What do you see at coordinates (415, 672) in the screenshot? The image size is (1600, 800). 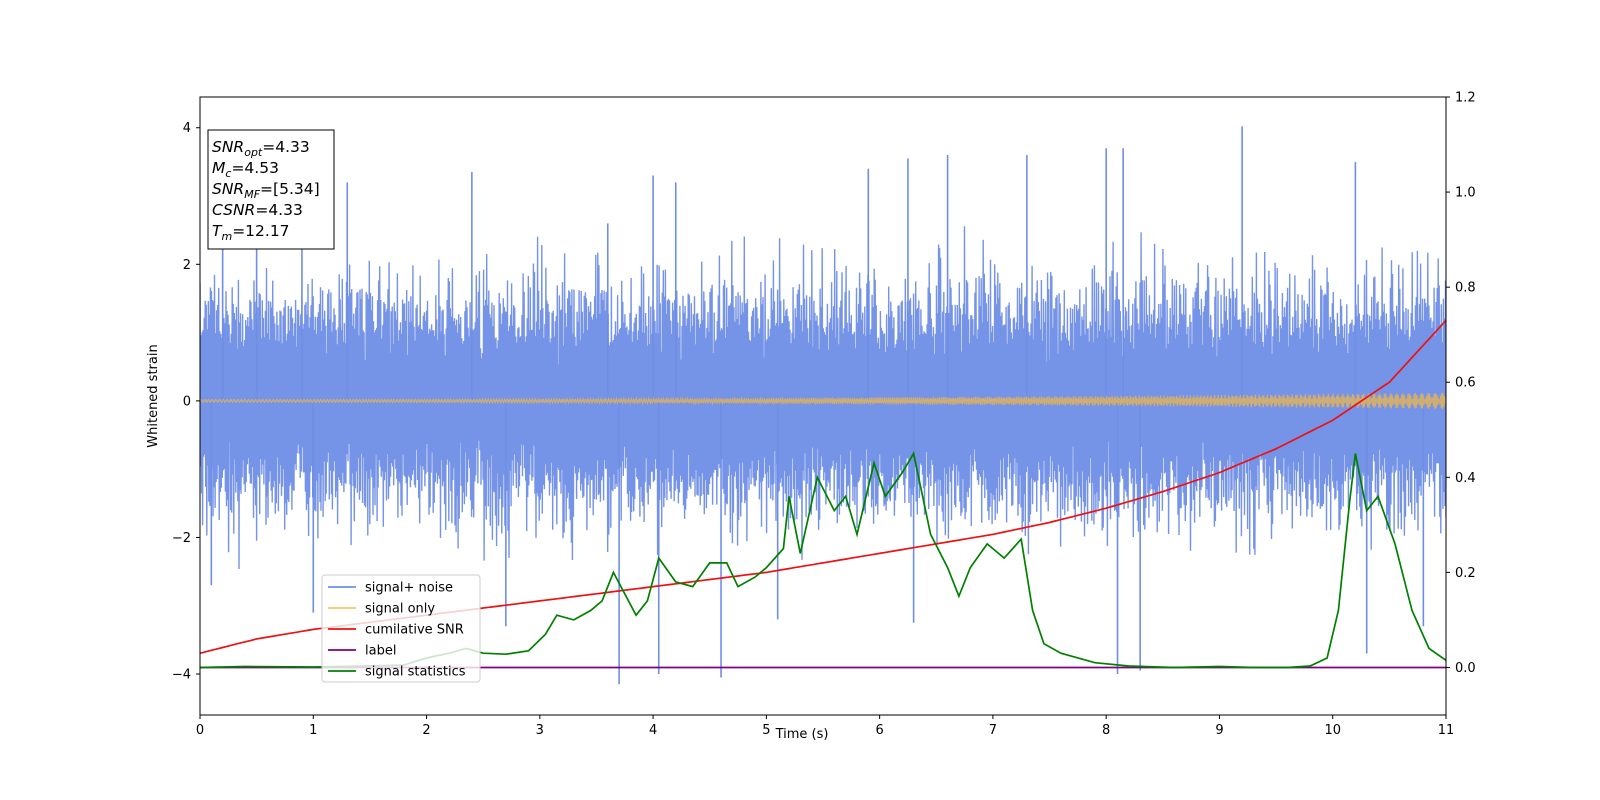 I see `legend-label: signal statistics` at bounding box center [415, 672].